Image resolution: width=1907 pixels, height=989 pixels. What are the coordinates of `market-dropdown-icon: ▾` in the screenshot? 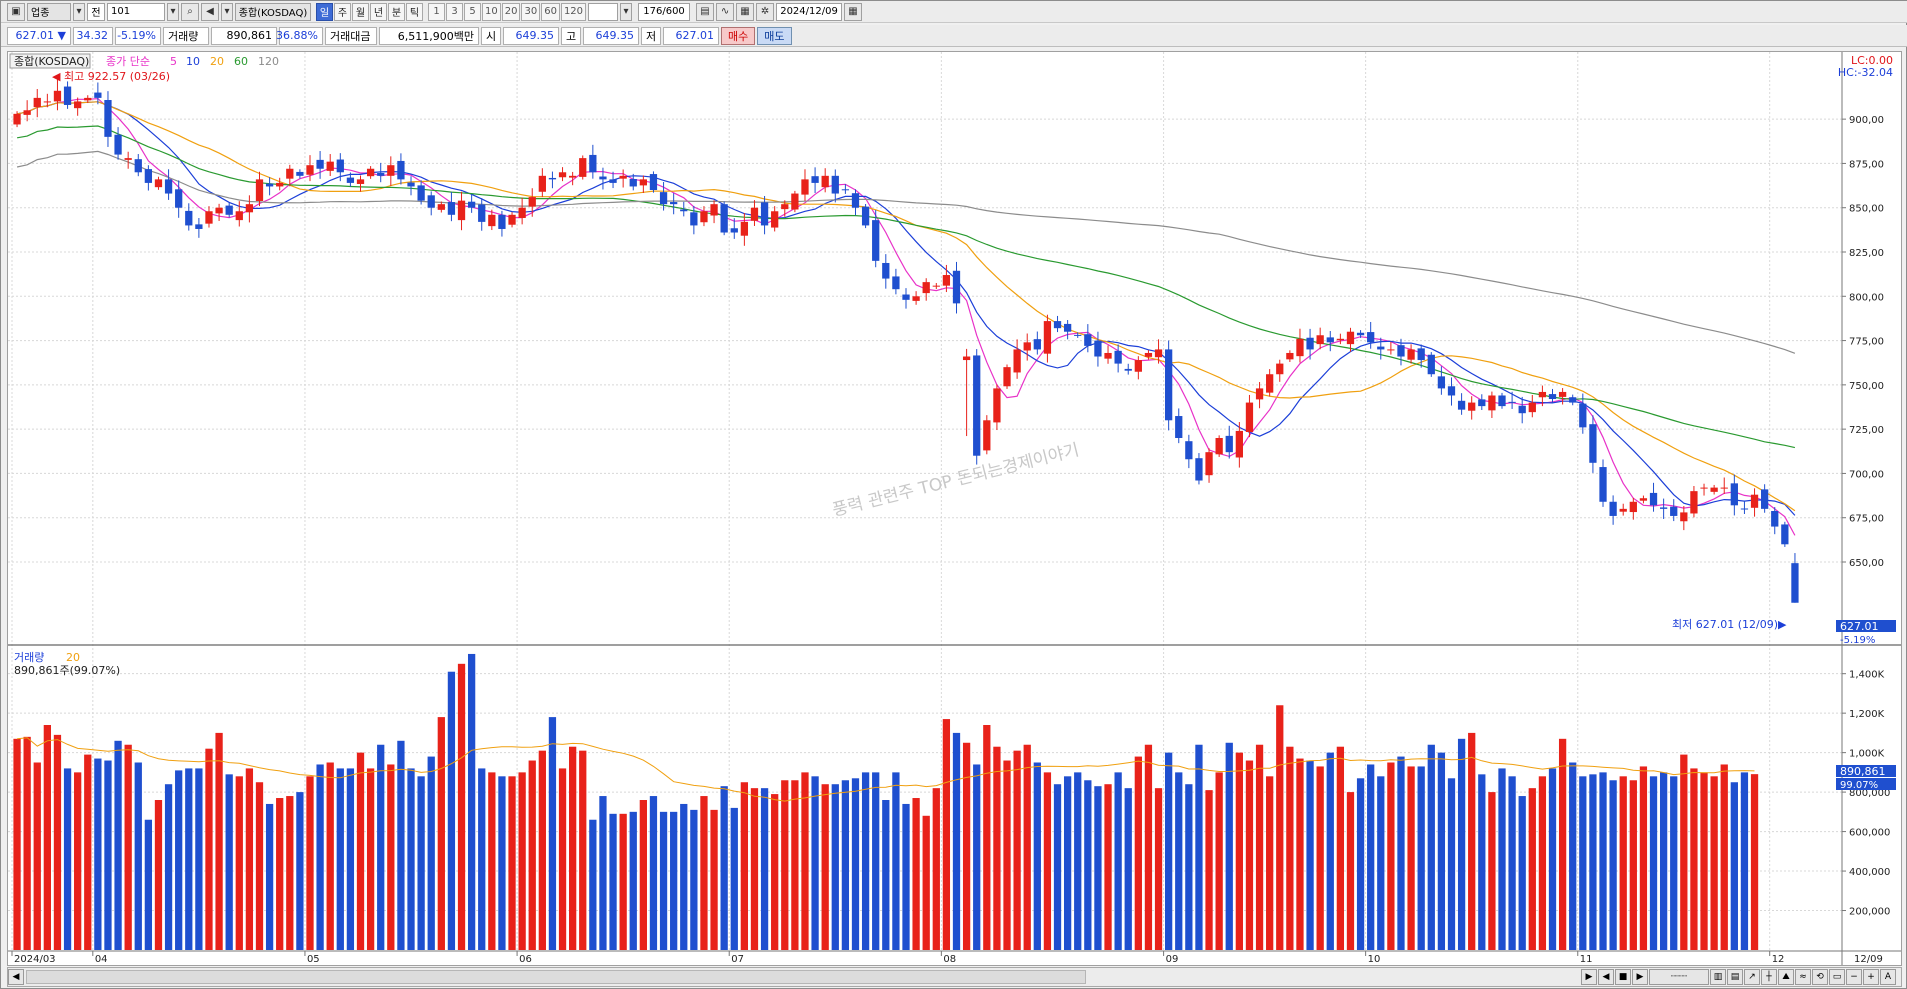 It's located at (79, 11).